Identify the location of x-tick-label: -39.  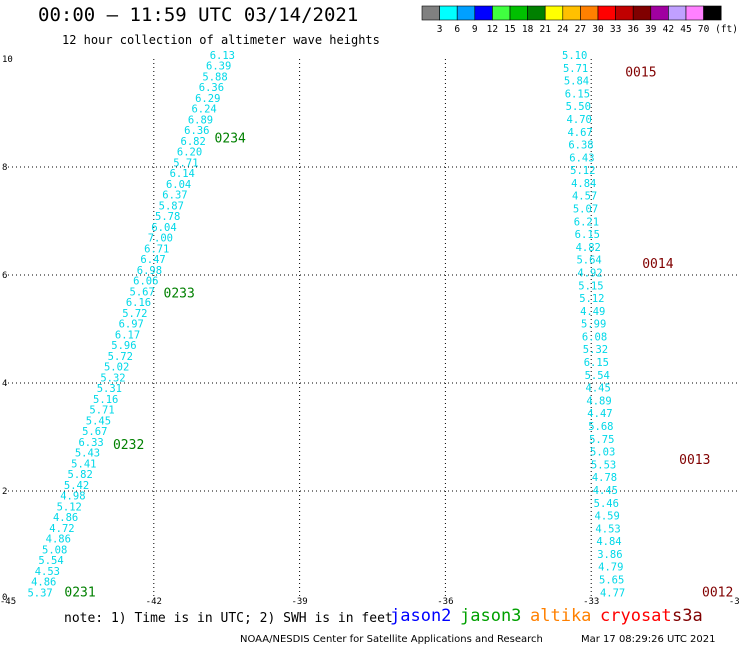
(299, 601).